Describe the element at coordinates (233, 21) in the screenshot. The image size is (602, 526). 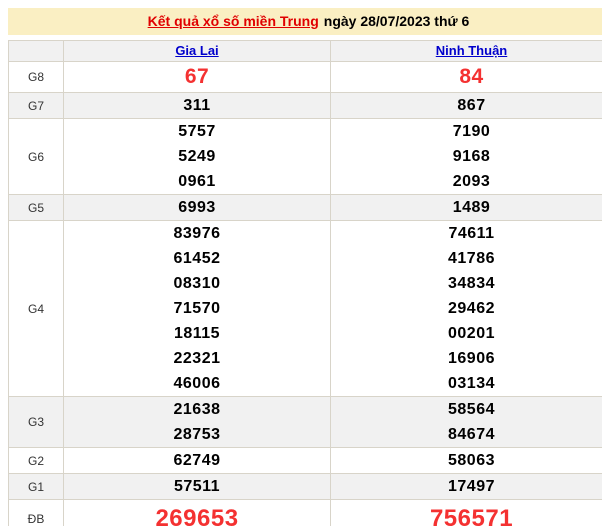
I see `region-title-link: Kết quả xổ số miền Trung` at that location.